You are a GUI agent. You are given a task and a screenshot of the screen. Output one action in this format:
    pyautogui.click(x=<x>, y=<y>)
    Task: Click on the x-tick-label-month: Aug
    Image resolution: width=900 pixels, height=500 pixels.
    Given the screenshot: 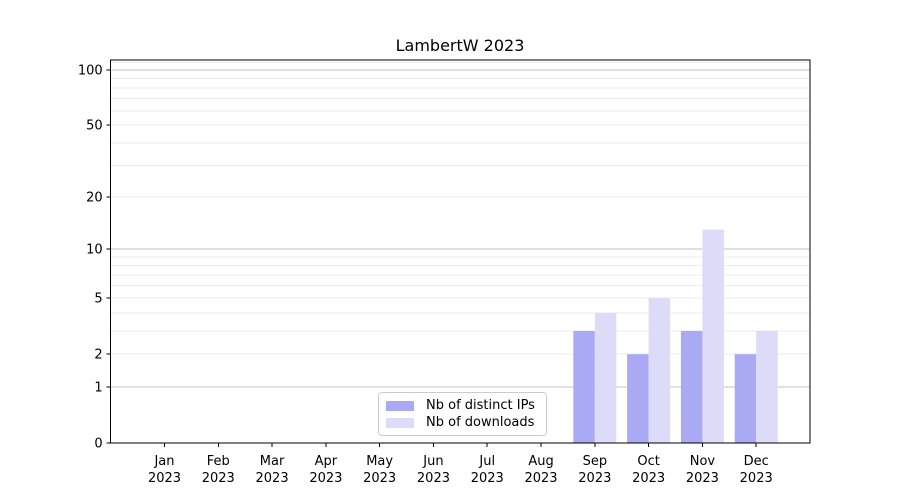 What is the action you would take?
    pyautogui.click(x=540, y=461)
    